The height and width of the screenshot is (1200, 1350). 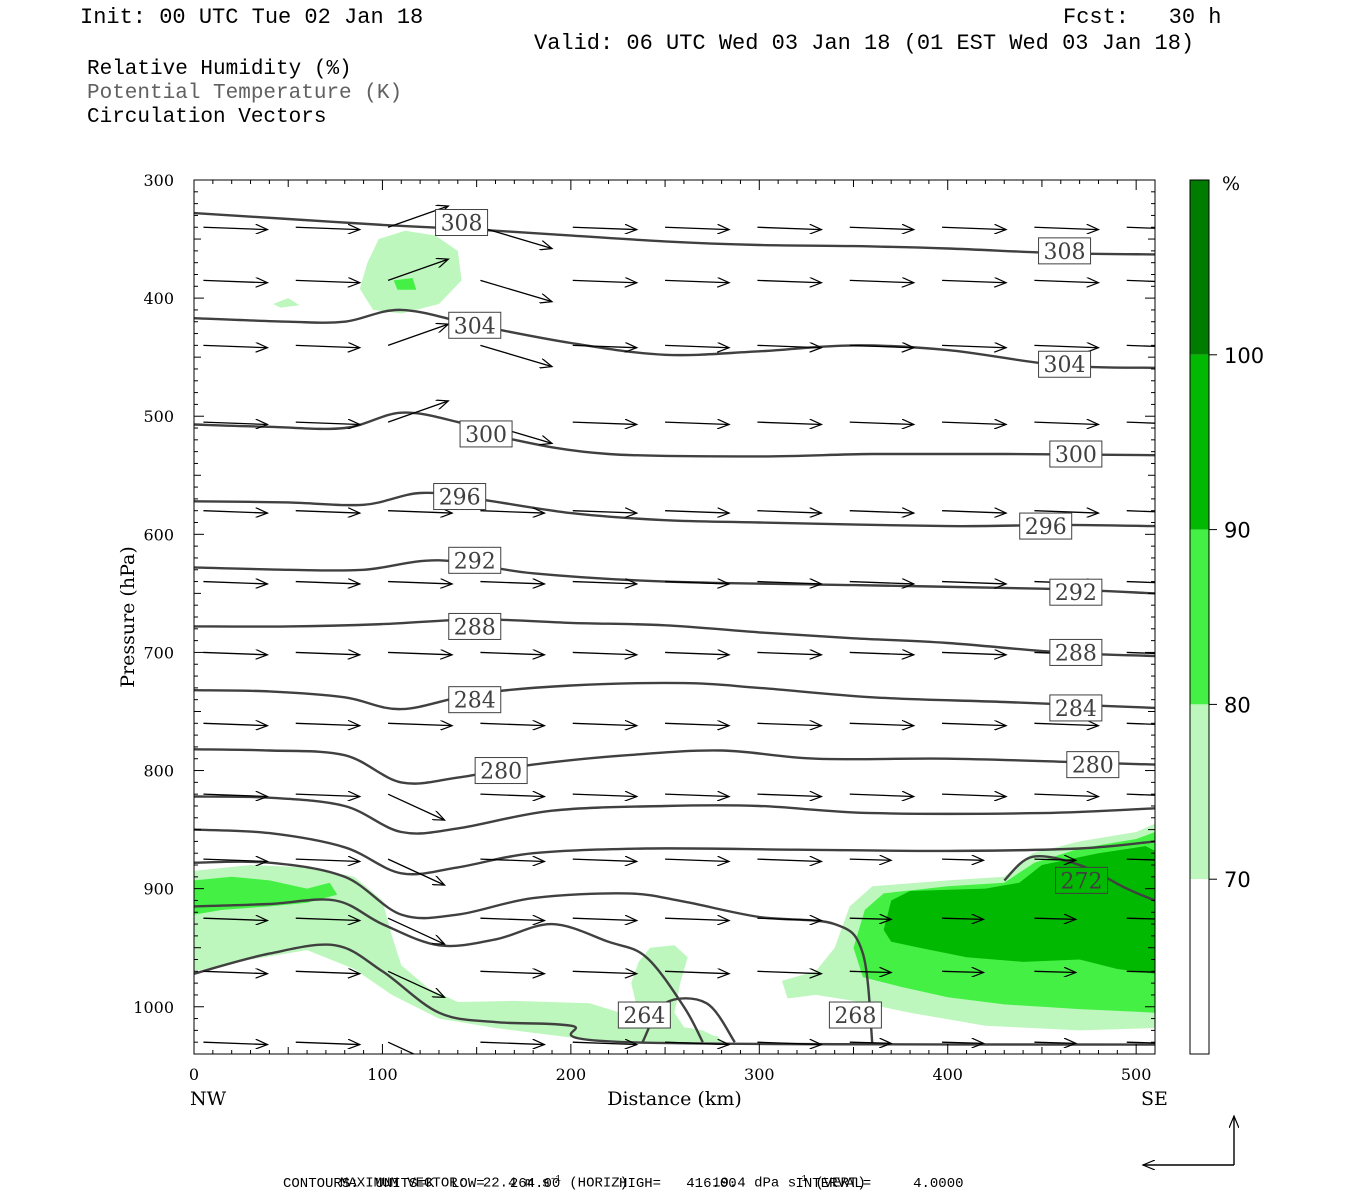 What do you see at coordinates (207, 117) in the screenshot?
I see `legend-vectors: Circulation Vectors` at bounding box center [207, 117].